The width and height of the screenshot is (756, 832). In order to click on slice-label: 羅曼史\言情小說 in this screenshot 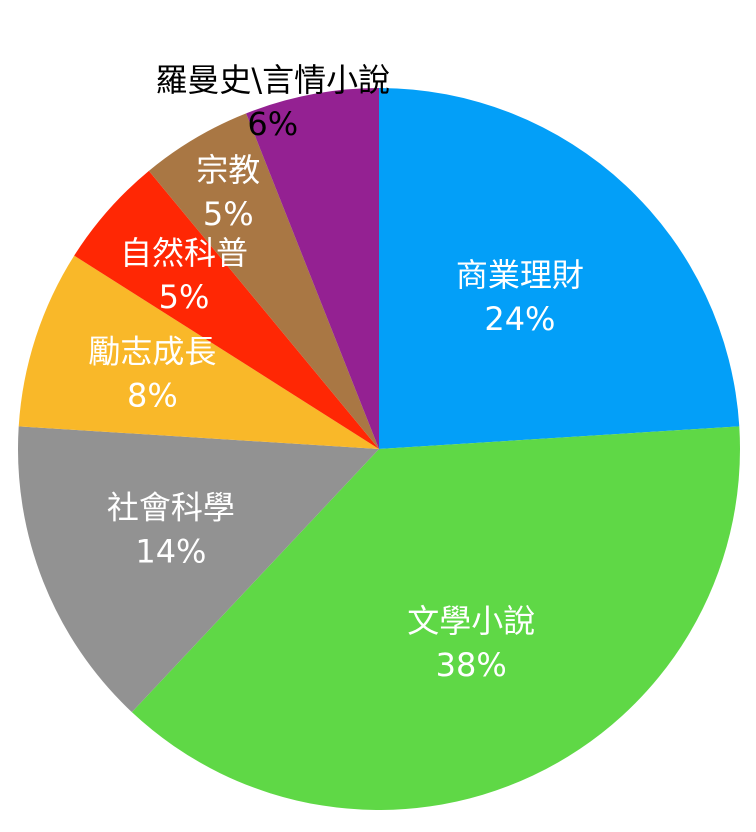, I will do `click(272, 80)`.